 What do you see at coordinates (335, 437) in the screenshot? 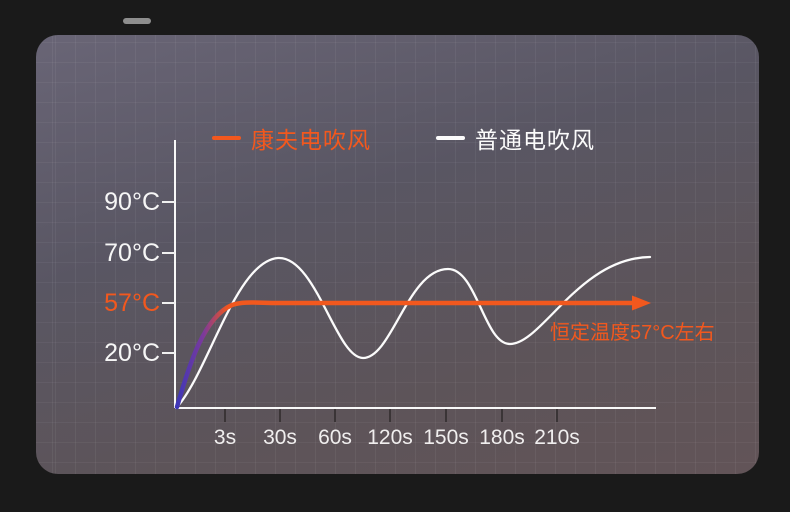
I see `x-axis-label-60s: 60s` at bounding box center [335, 437].